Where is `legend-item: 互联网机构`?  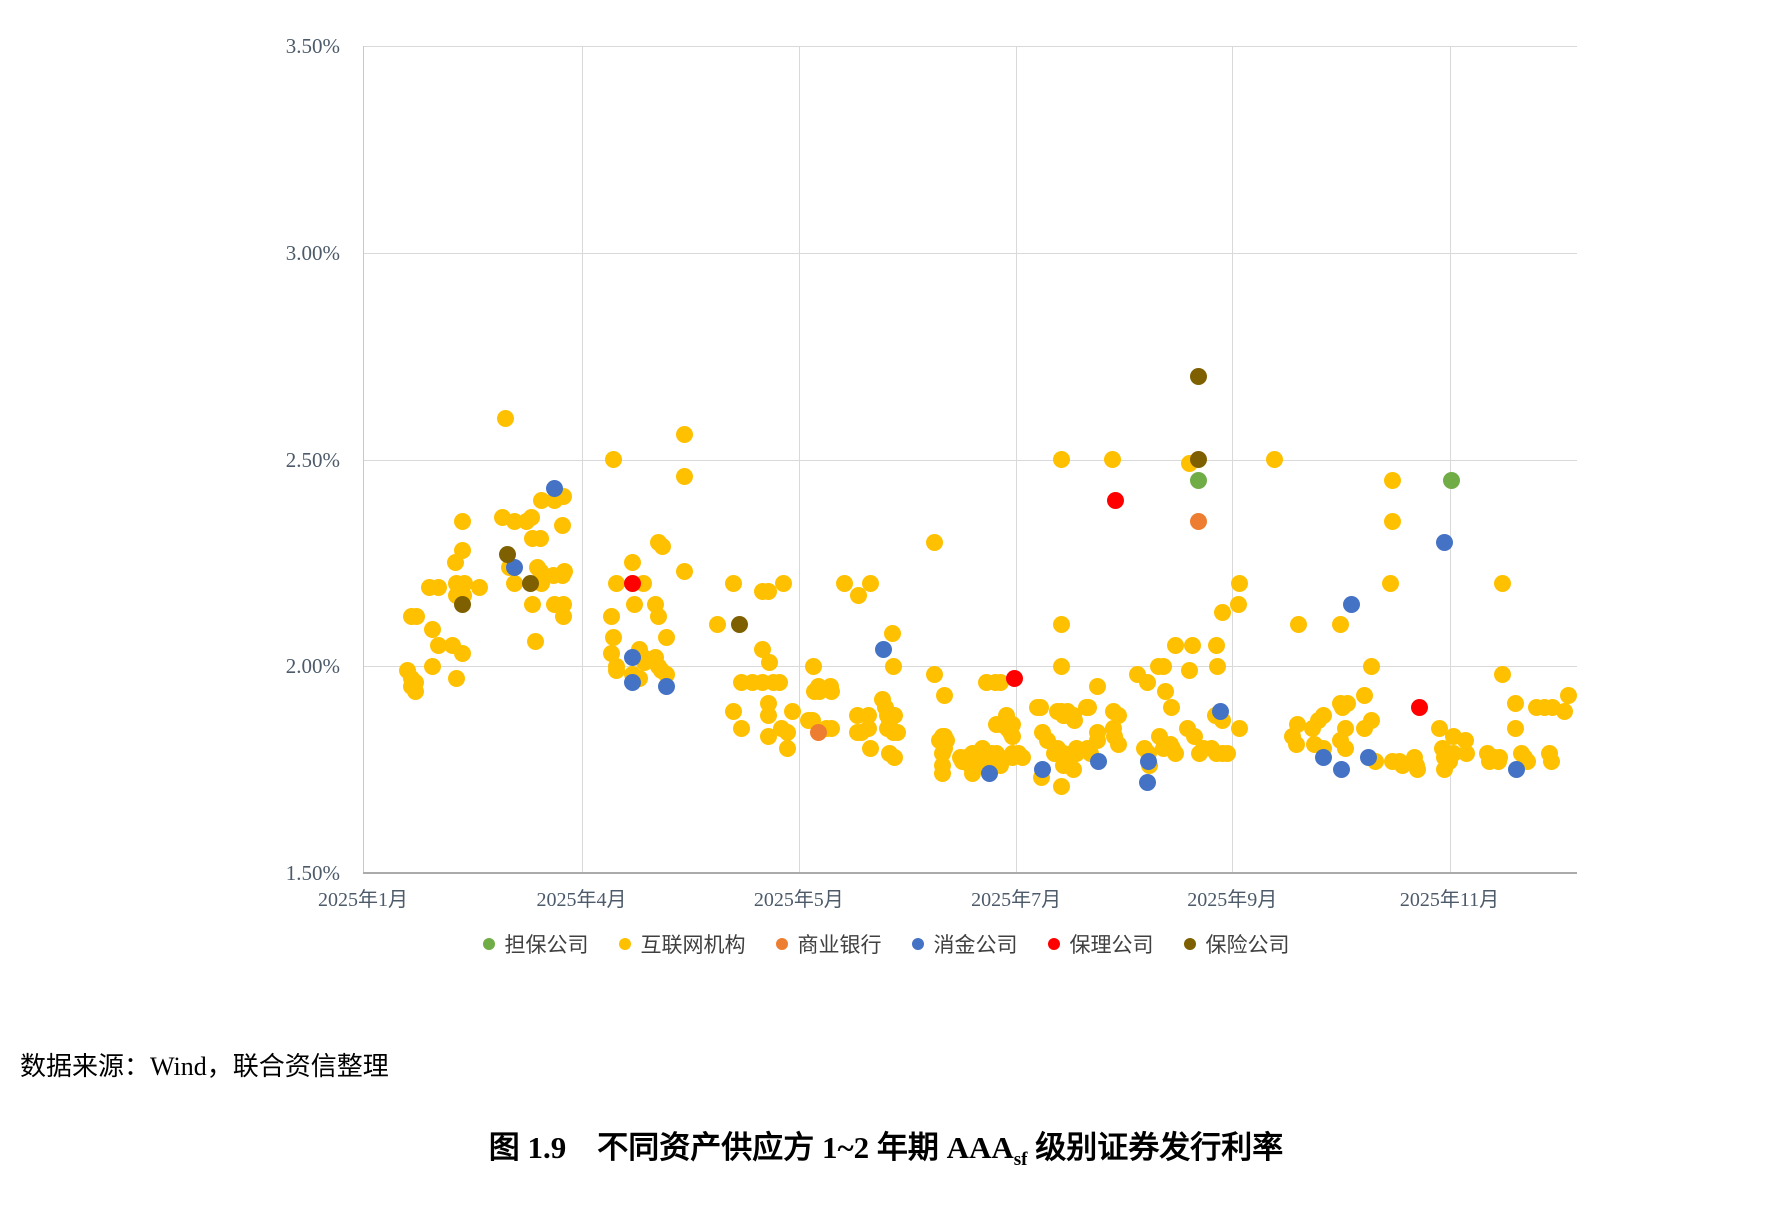 legend-item: 互联网机构 is located at coordinates (682, 944).